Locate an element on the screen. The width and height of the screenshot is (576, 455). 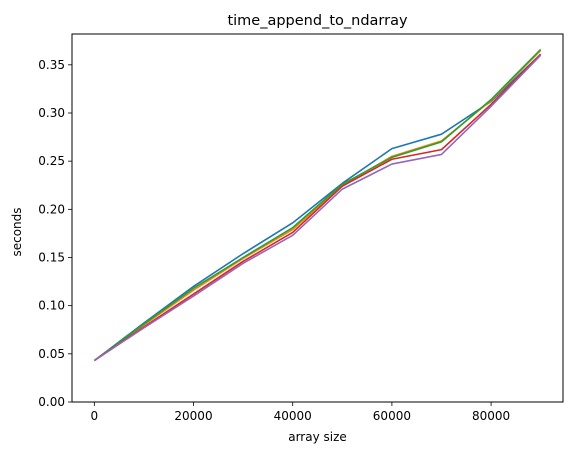
x-tick-label: 40000 is located at coordinates (293, 416).